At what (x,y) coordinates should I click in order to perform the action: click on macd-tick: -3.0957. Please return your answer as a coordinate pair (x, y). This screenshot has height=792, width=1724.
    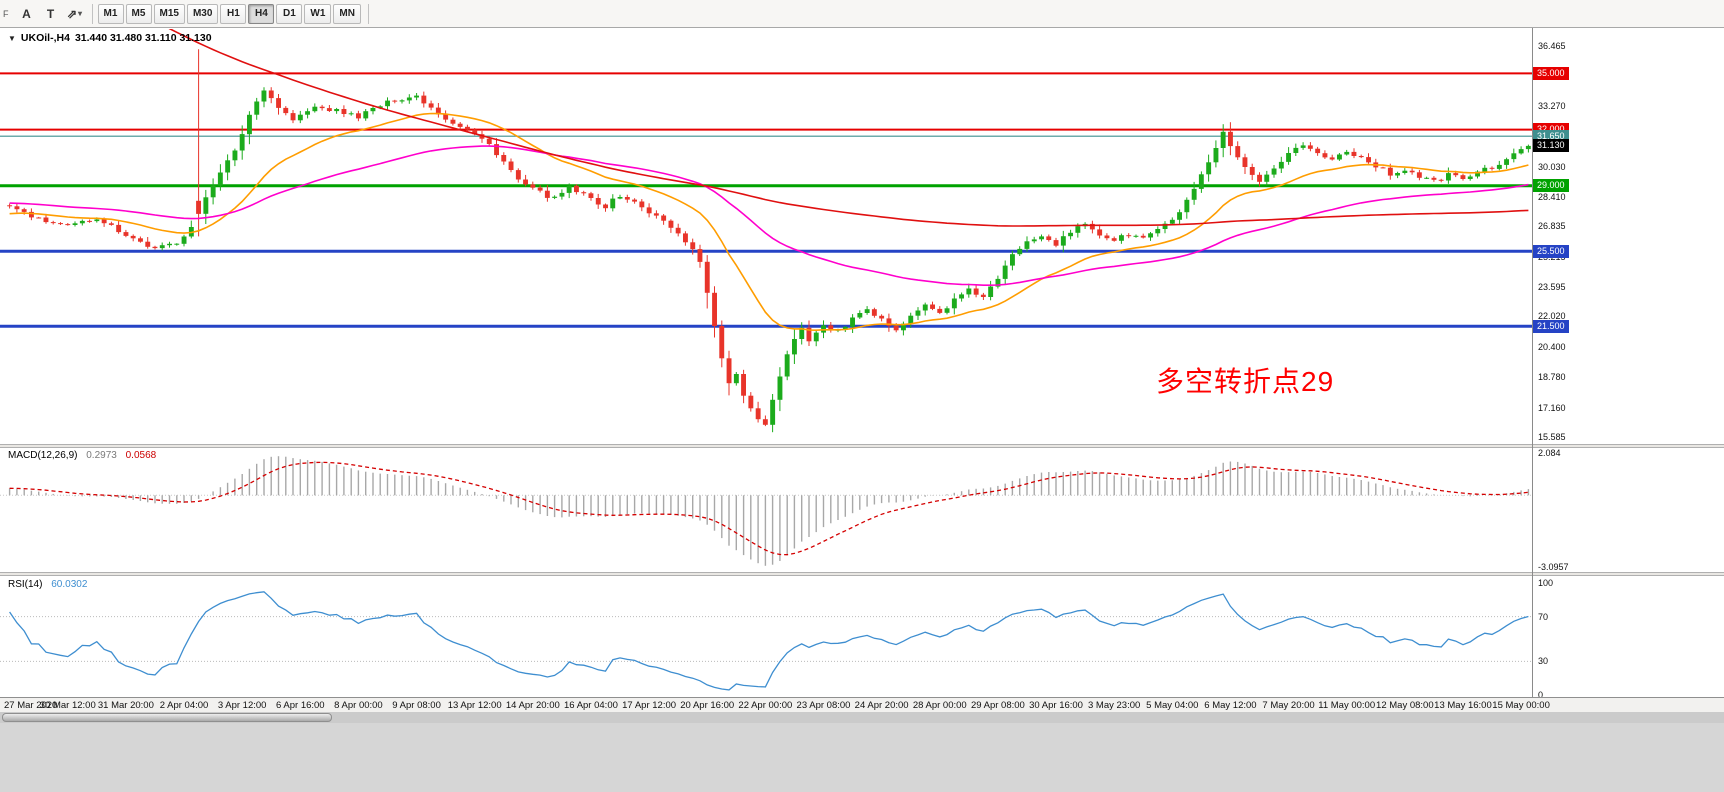
    Looking at the image, I should click on (1553, 567).